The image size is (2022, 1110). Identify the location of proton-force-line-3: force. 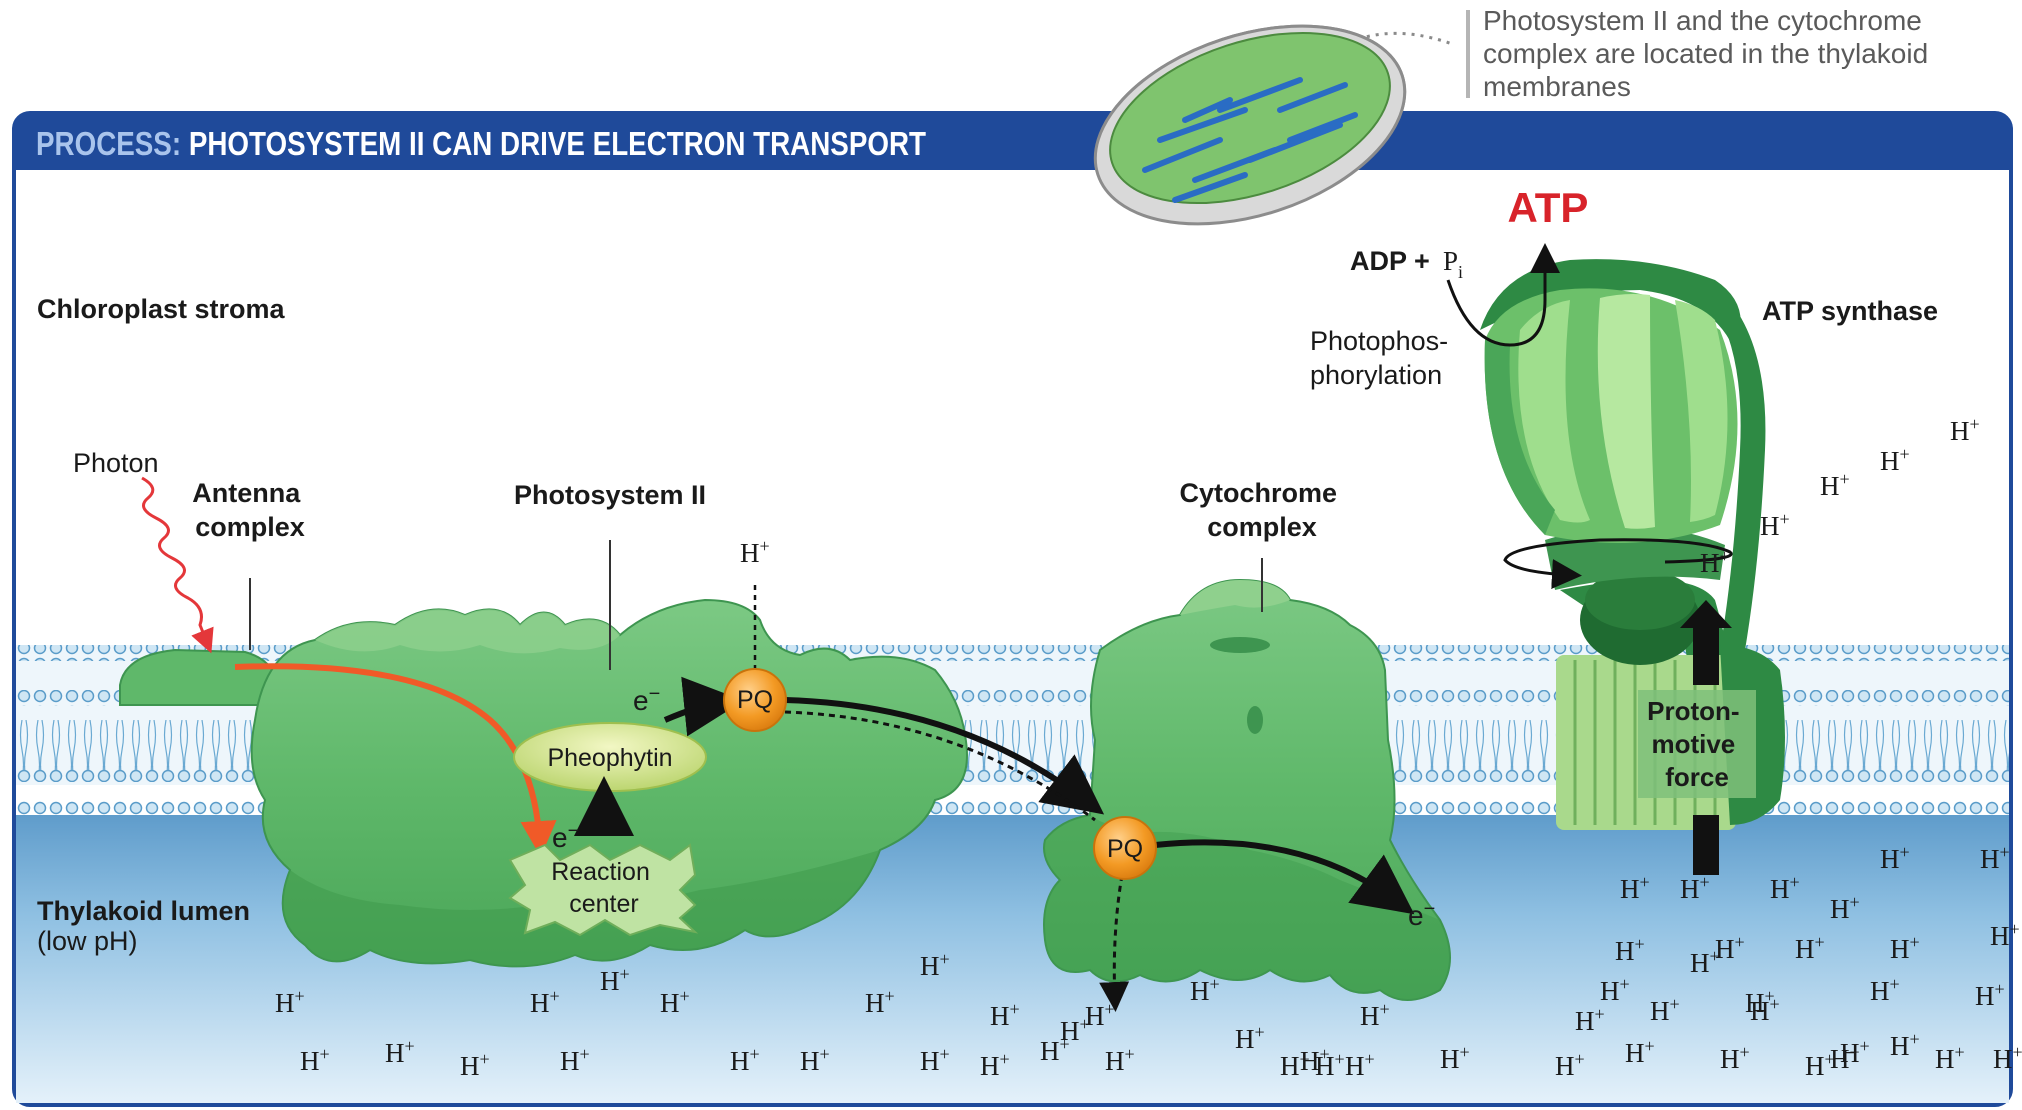
(1697, 777).